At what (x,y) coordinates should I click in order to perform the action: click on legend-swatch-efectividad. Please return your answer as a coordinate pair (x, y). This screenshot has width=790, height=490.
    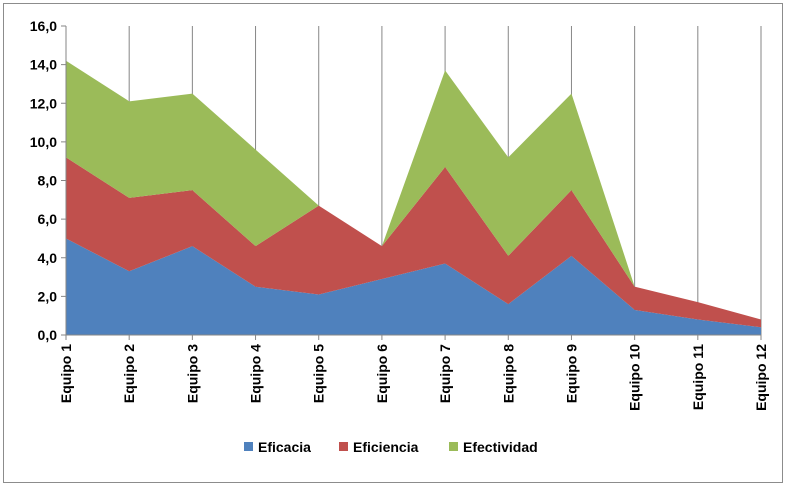
    Looking at the image, I should click on (453, 446).